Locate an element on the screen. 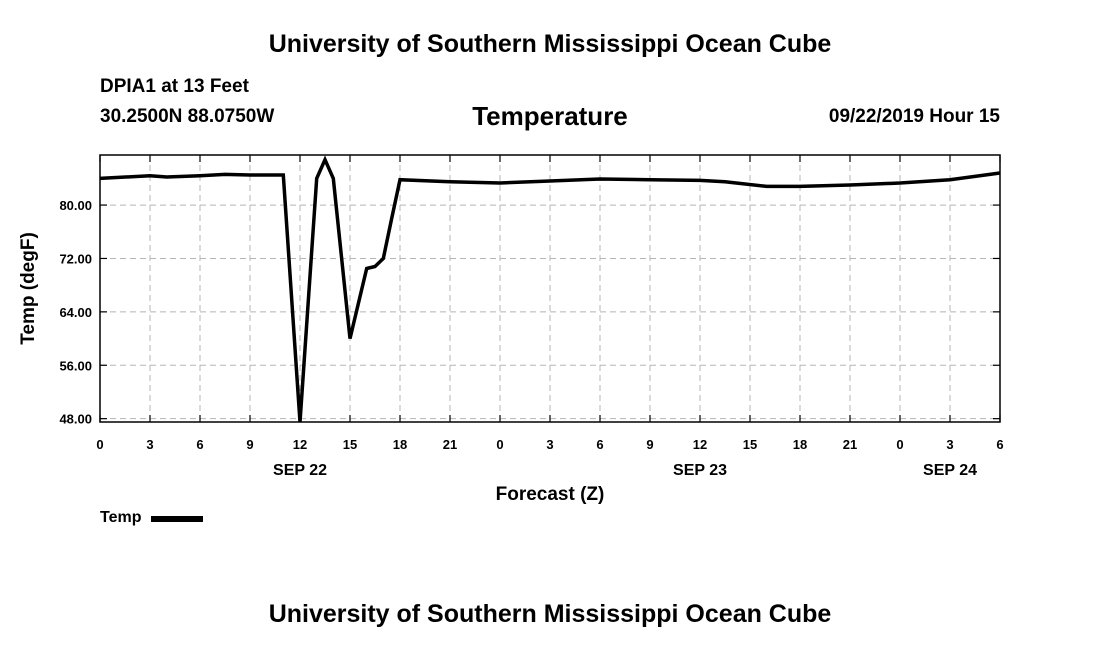 This screenshot has width=1100, height=650. legend: Temp is located at coordinates (152, 518).